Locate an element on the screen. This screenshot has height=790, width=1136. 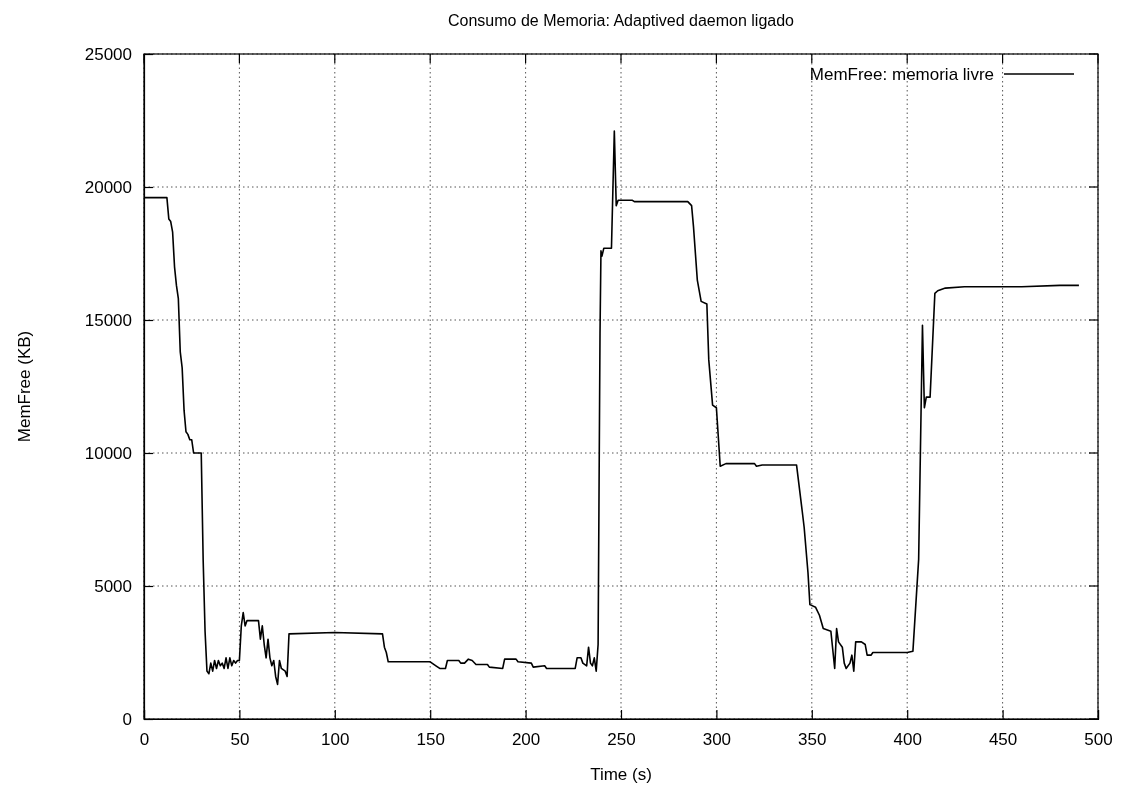
x-tick-label: 300 is located at coordinates (717, 740).